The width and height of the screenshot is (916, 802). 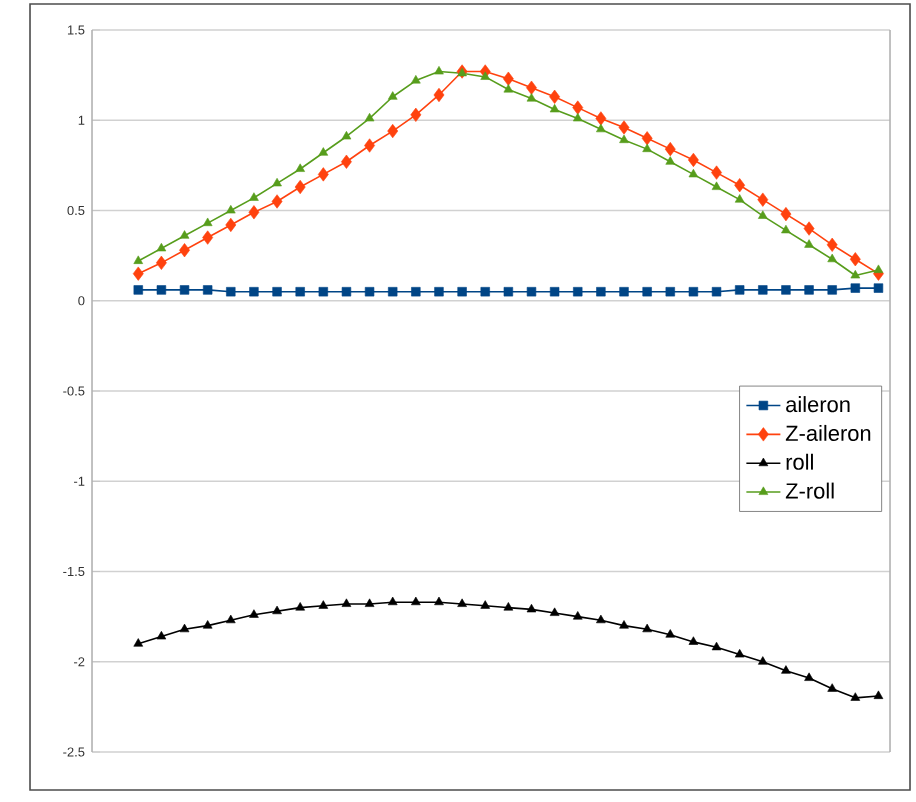 What do you see at coordinates (818, 404) in the screenshot?
I see `legend-label: aileron` at bounding box center [818, 404].